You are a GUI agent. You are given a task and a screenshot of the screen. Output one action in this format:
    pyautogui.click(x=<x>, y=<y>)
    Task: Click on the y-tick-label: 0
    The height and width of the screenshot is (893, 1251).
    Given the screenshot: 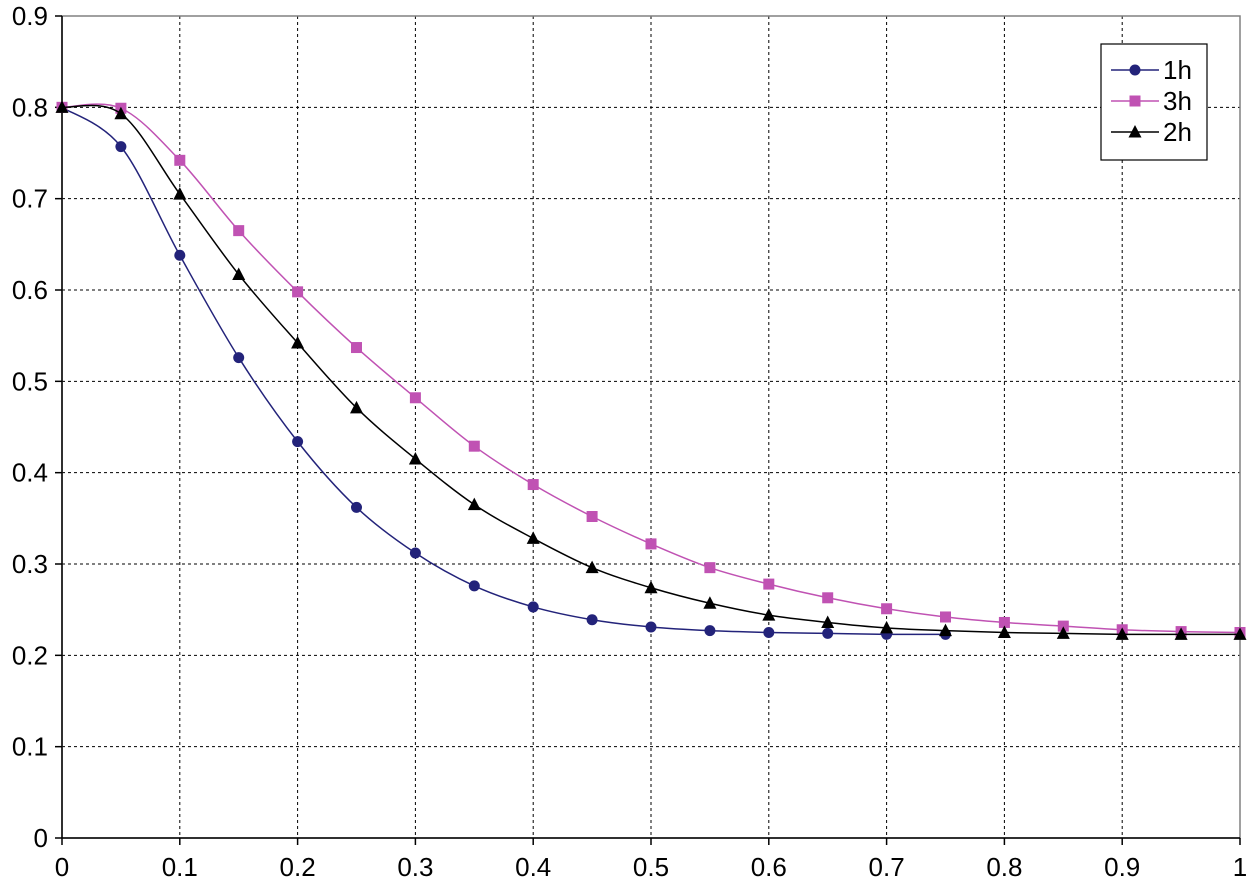 What is the action you would take?
    pyautogui.click(x=41, y=838)
    